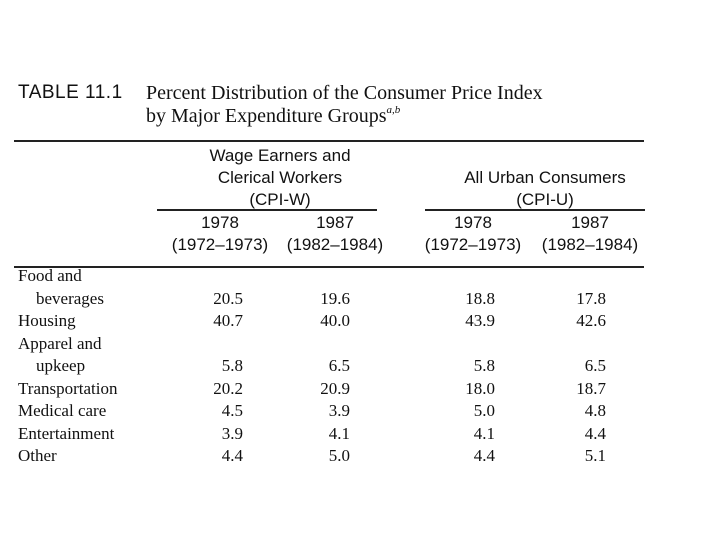 The image size is (720, 540). I want to click on column-base-3: (1972–1973), so click(473, 244).